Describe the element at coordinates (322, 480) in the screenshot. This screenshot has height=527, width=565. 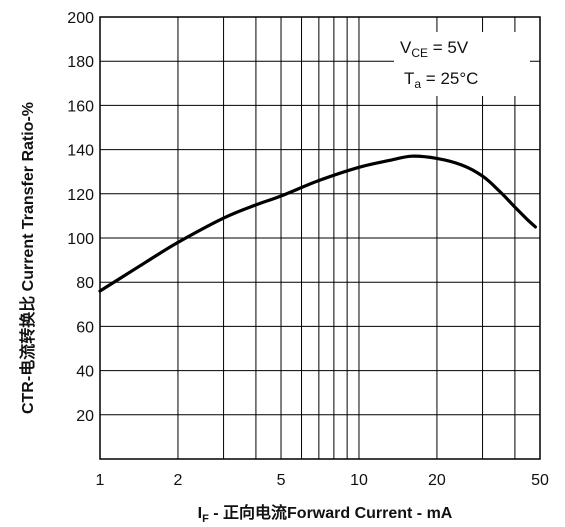
I see `x-axis-ticks: 1 2 5 10 20 50` at that location.